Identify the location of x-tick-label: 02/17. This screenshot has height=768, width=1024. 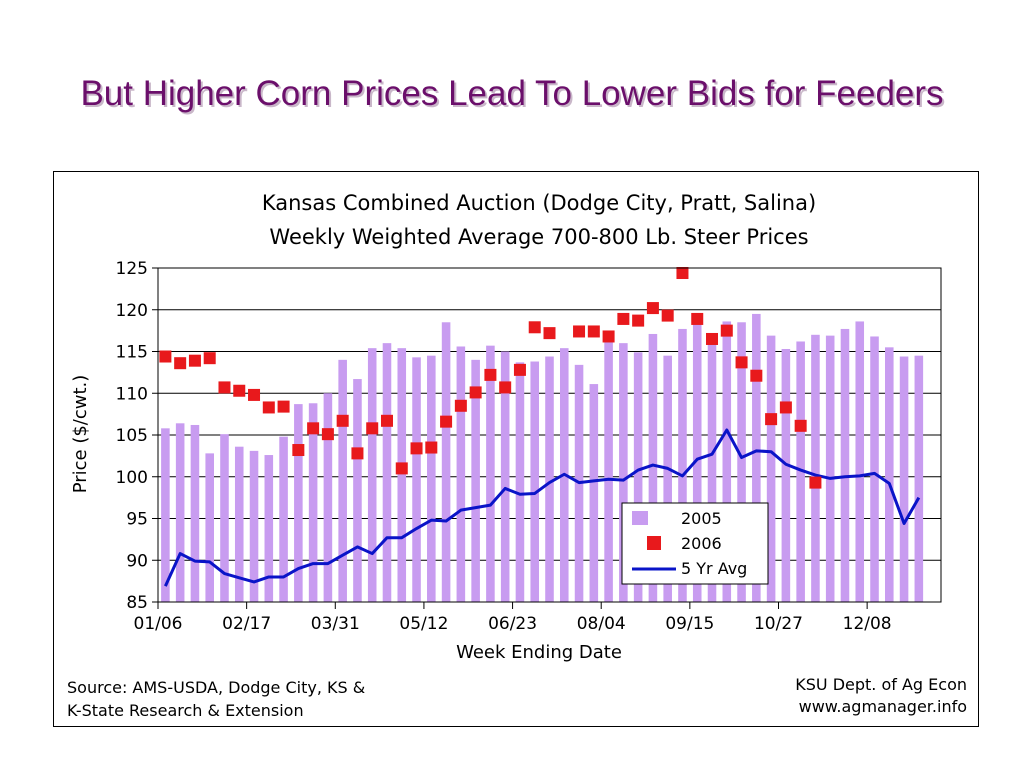
(246, 624).